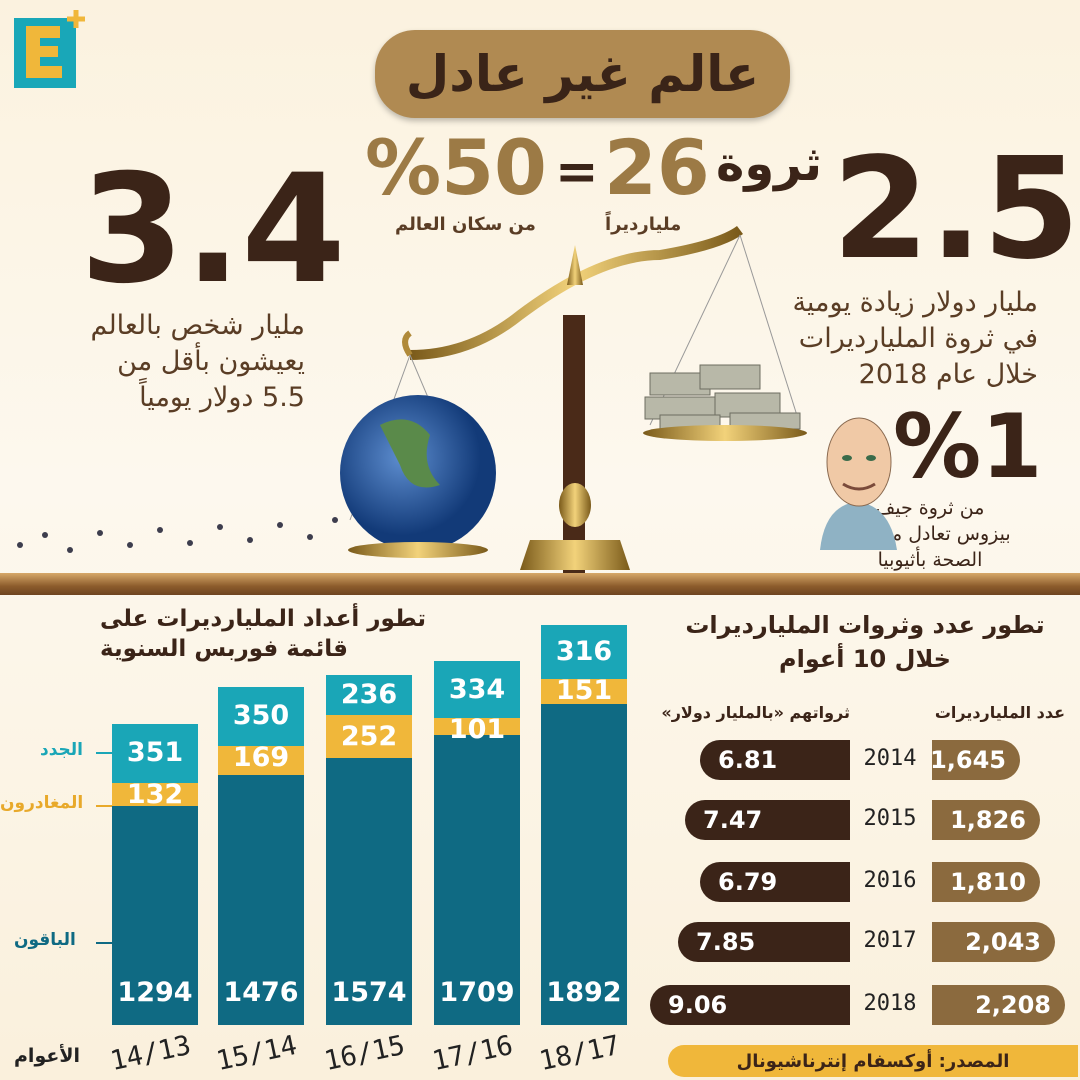 The height and width of the screenshot is (1080, 1080). Describe the element at coordinates (769, 164) in the screenshot. I see `wealth-word: ثروة` at that location.